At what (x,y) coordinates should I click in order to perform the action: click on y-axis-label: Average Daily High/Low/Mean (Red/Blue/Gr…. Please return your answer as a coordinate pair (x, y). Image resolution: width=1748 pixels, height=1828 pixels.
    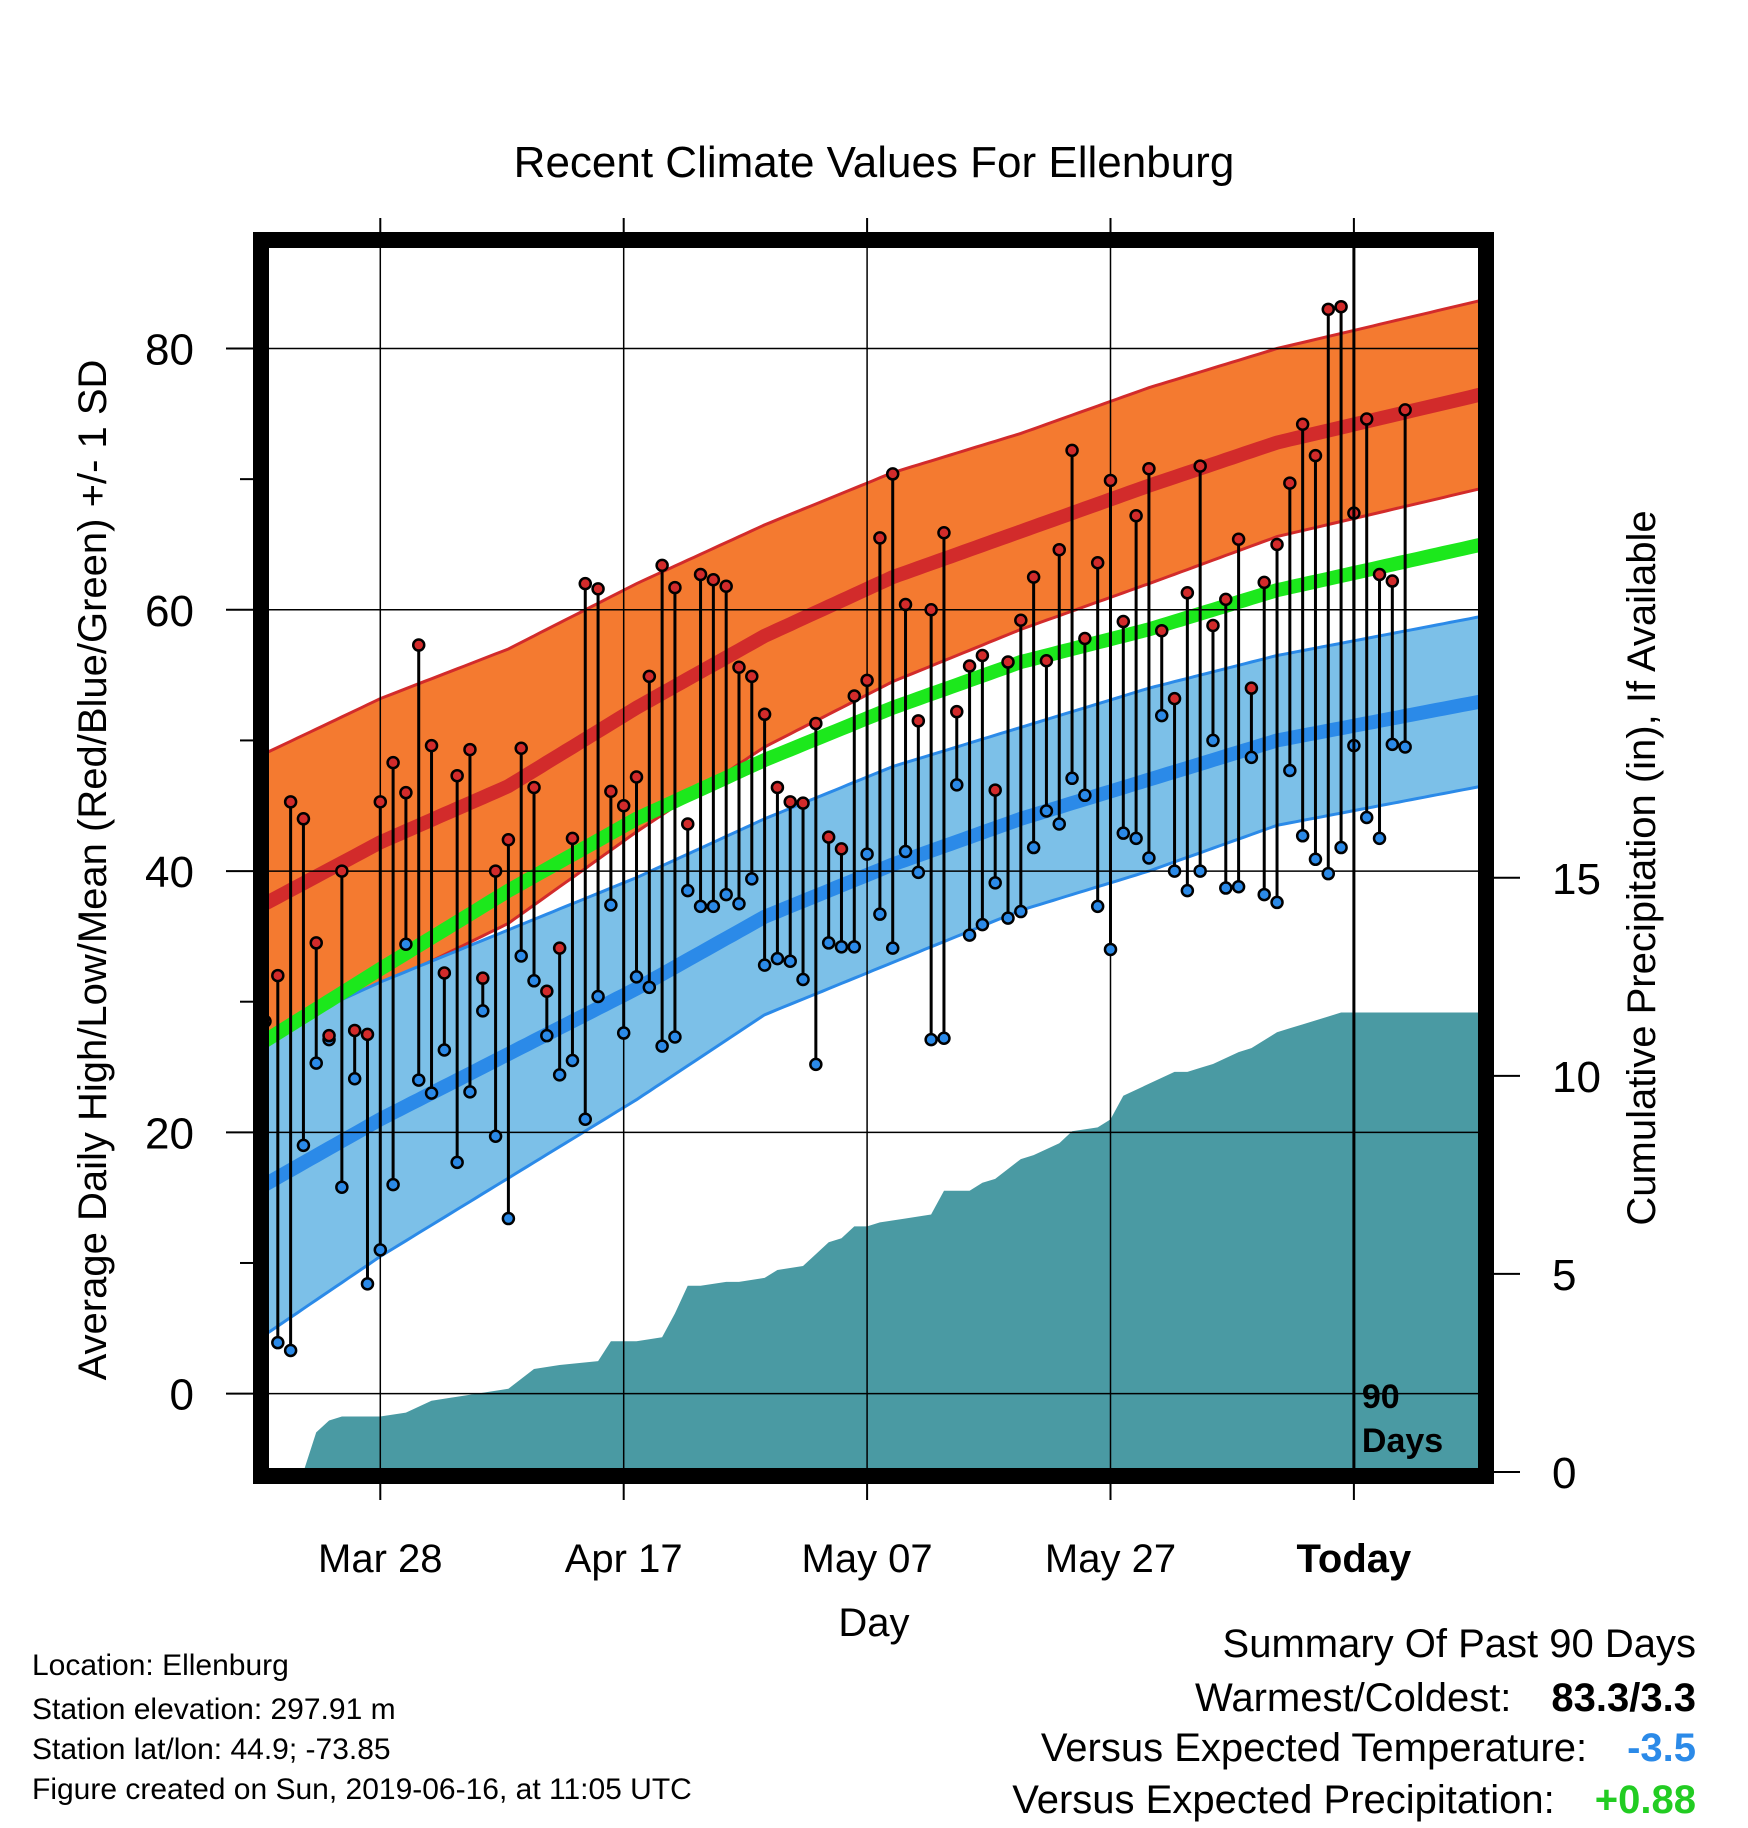
    Looking at the image, I should click on (93, 870).